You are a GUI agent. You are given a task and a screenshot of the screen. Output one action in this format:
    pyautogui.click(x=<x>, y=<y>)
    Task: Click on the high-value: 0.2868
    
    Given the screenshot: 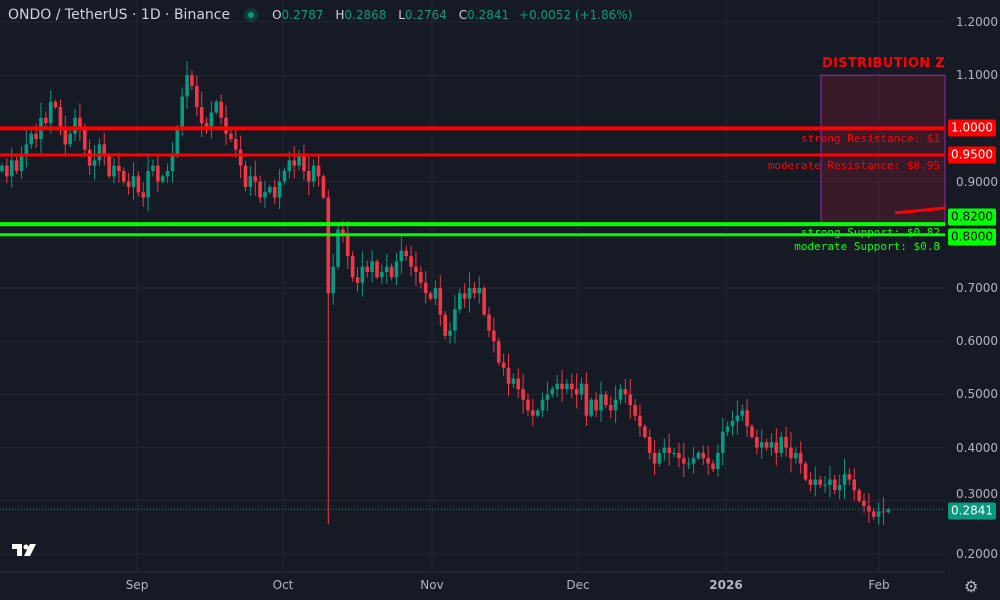 What is the action you would take?
    pyautogui.click(x=365, y=15)
    